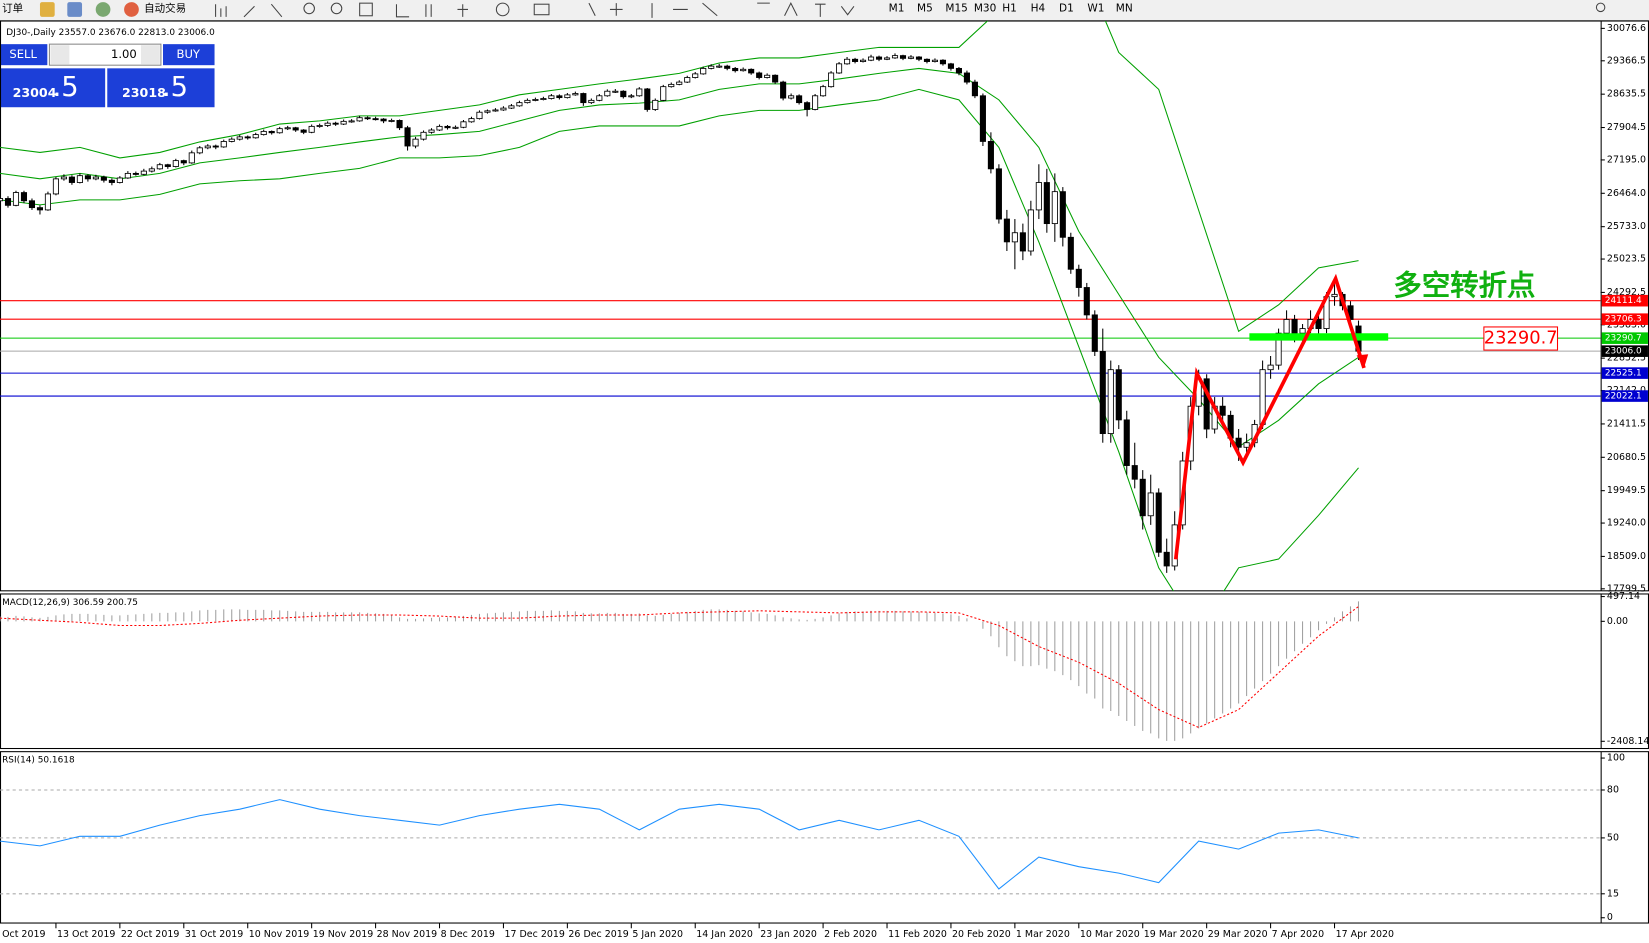 Image resolution: width=1649 pixels, height=943 pixels. What do you see at coordinates (1066, 8) in the screenshot?
I see `timeframe-button: D1` at bounding box center [1066, 8].